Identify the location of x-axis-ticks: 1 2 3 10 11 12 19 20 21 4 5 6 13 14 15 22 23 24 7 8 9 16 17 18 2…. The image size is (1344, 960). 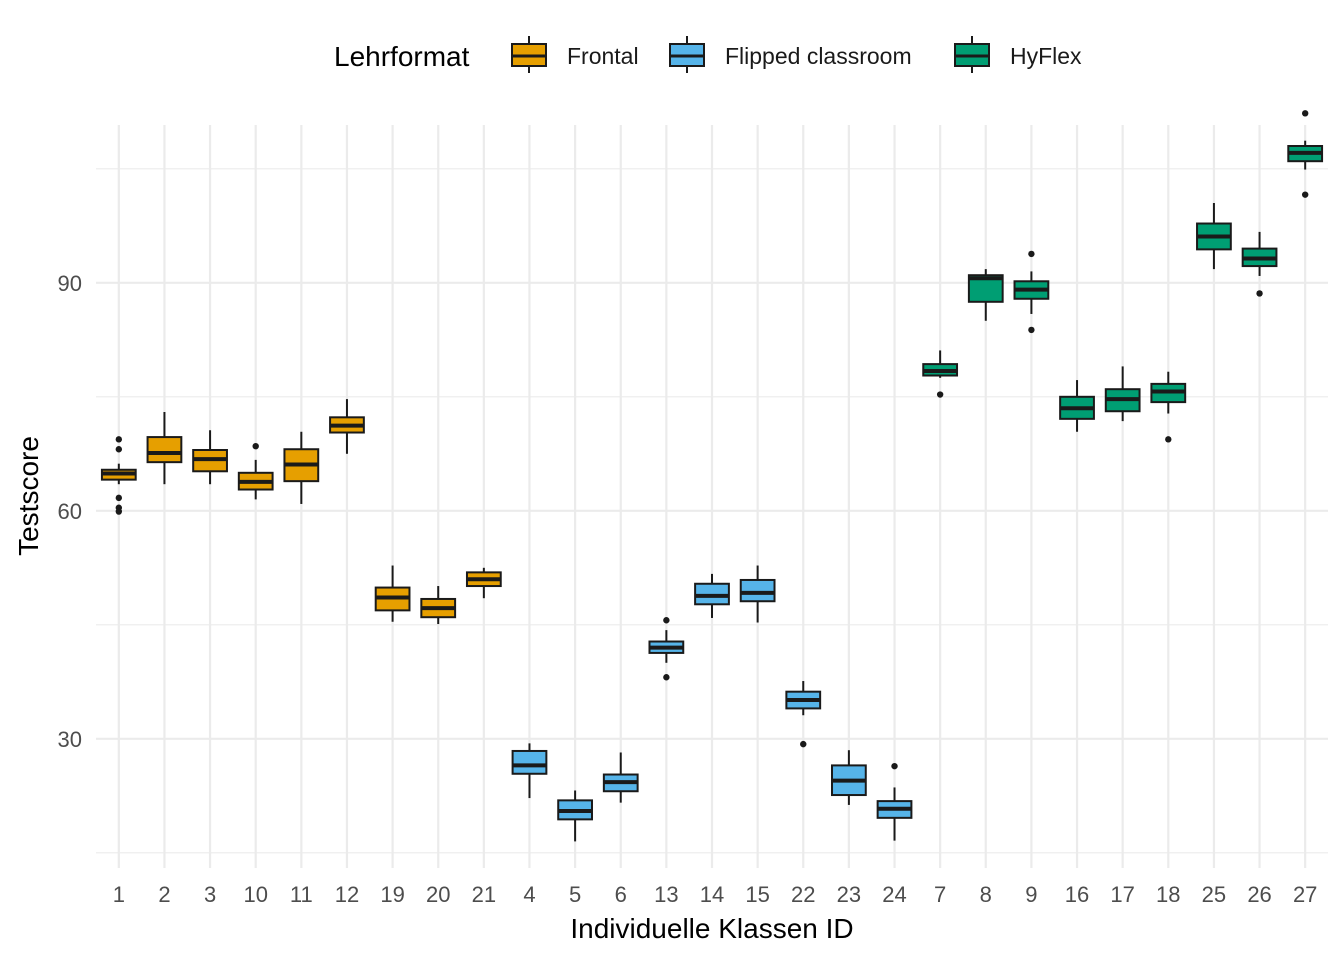
(715, 894).